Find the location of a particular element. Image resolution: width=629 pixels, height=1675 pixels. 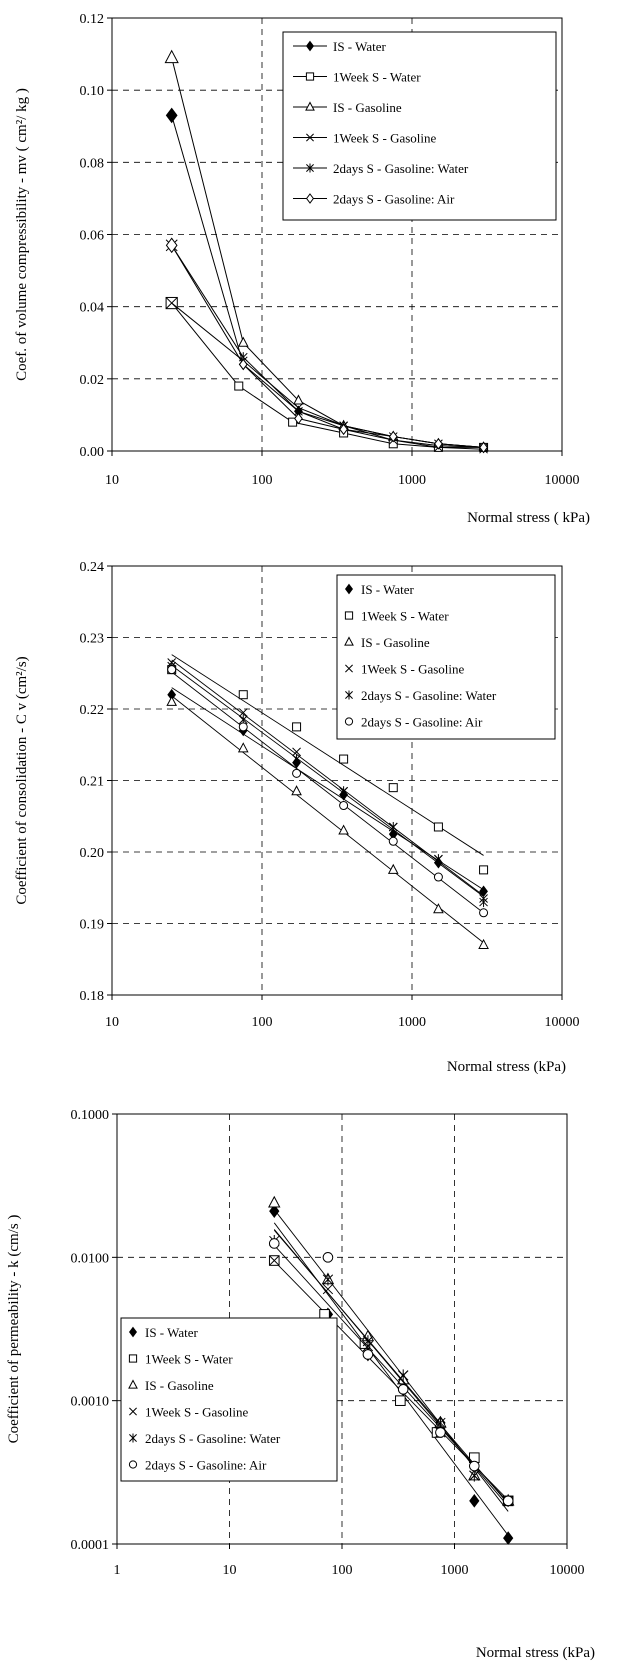

y-axis-label: Coefficient of permeability - k (cm/s ) is located at coordinates (14, 1329).